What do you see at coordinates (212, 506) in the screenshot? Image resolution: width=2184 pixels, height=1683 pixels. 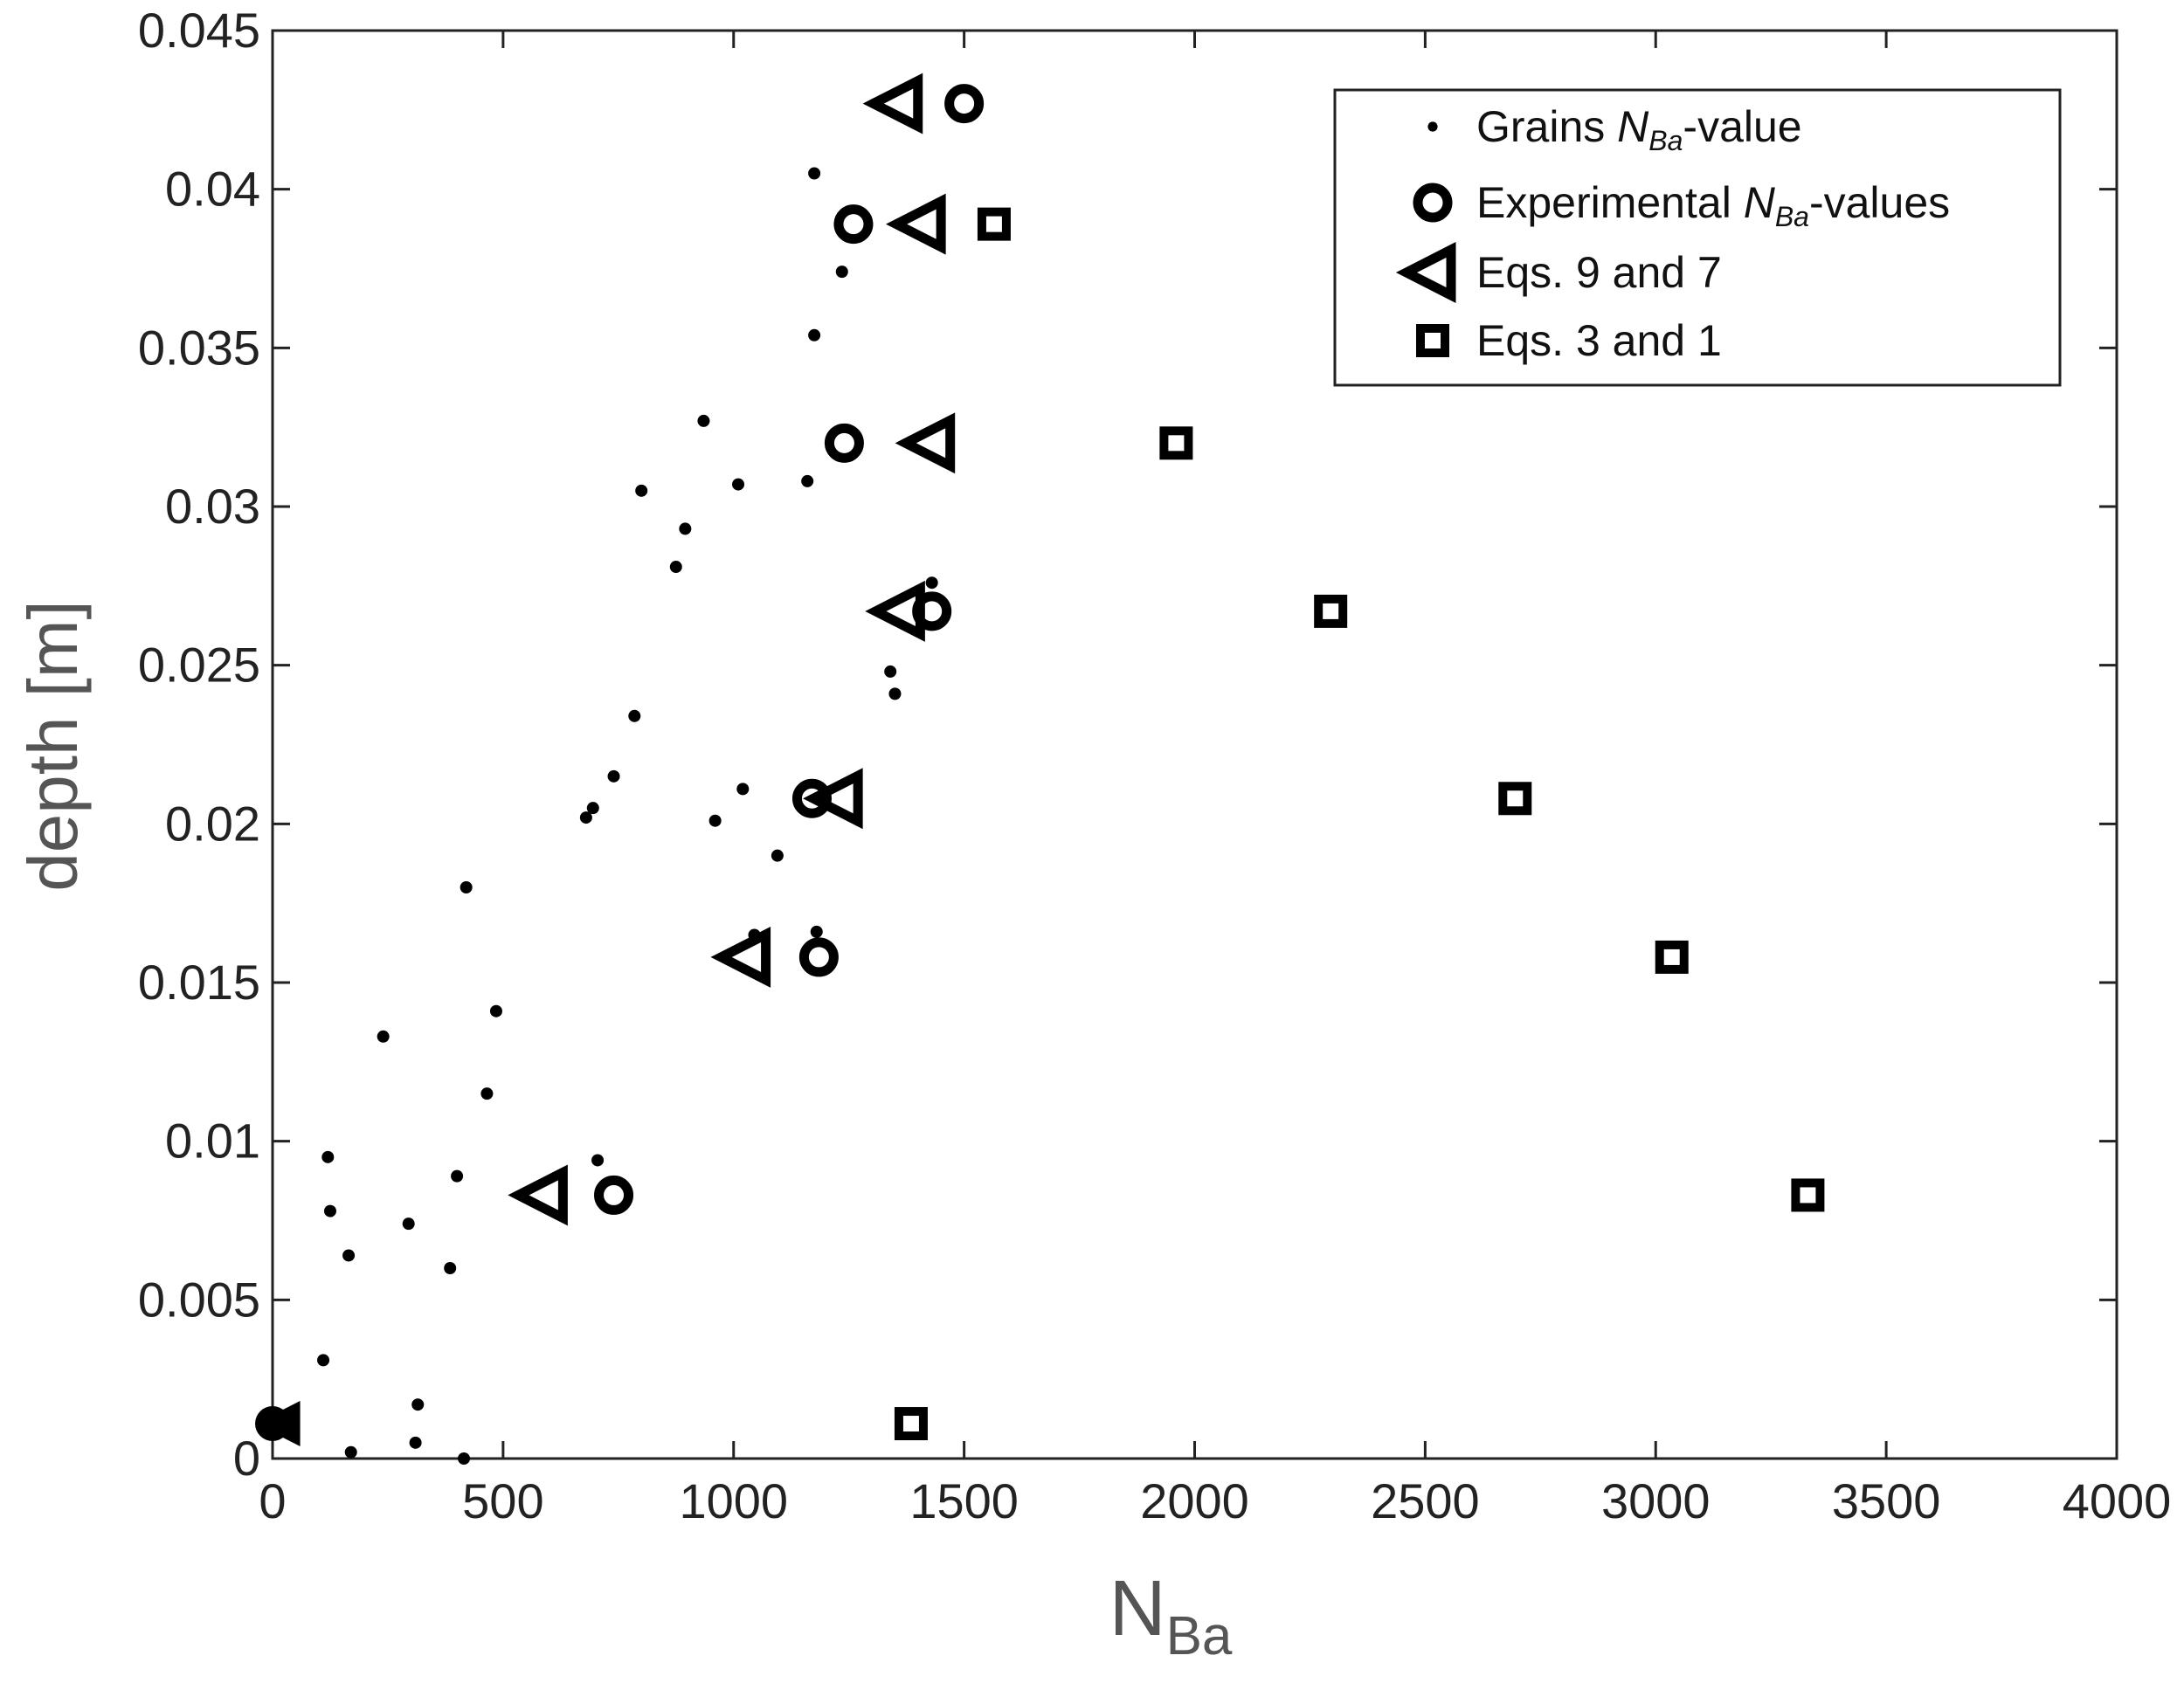 I see `y-tick-label: 0.03` at bounding box center [212, 506].